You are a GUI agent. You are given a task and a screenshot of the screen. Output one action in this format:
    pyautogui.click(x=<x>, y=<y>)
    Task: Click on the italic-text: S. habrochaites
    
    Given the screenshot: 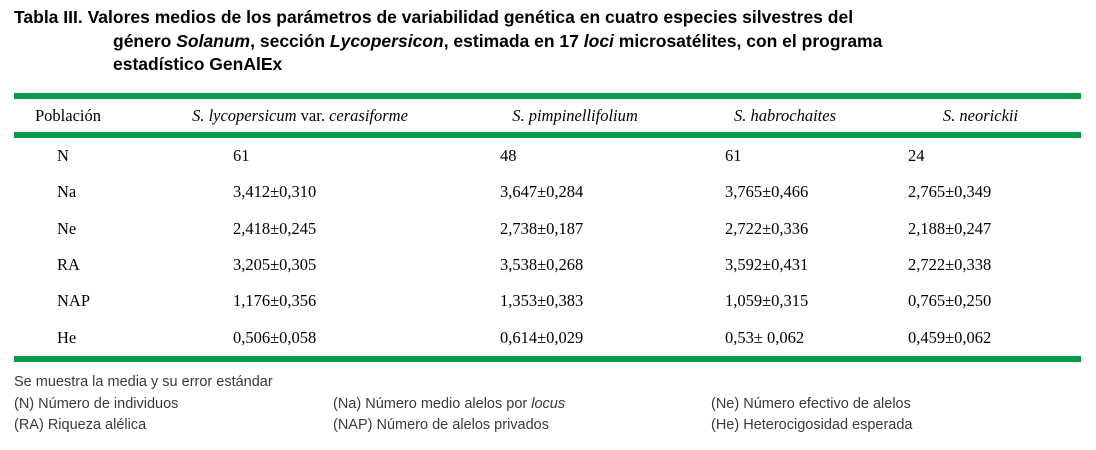 What is the action you would take?
    pyautogui.click(x=785, y=115)
    